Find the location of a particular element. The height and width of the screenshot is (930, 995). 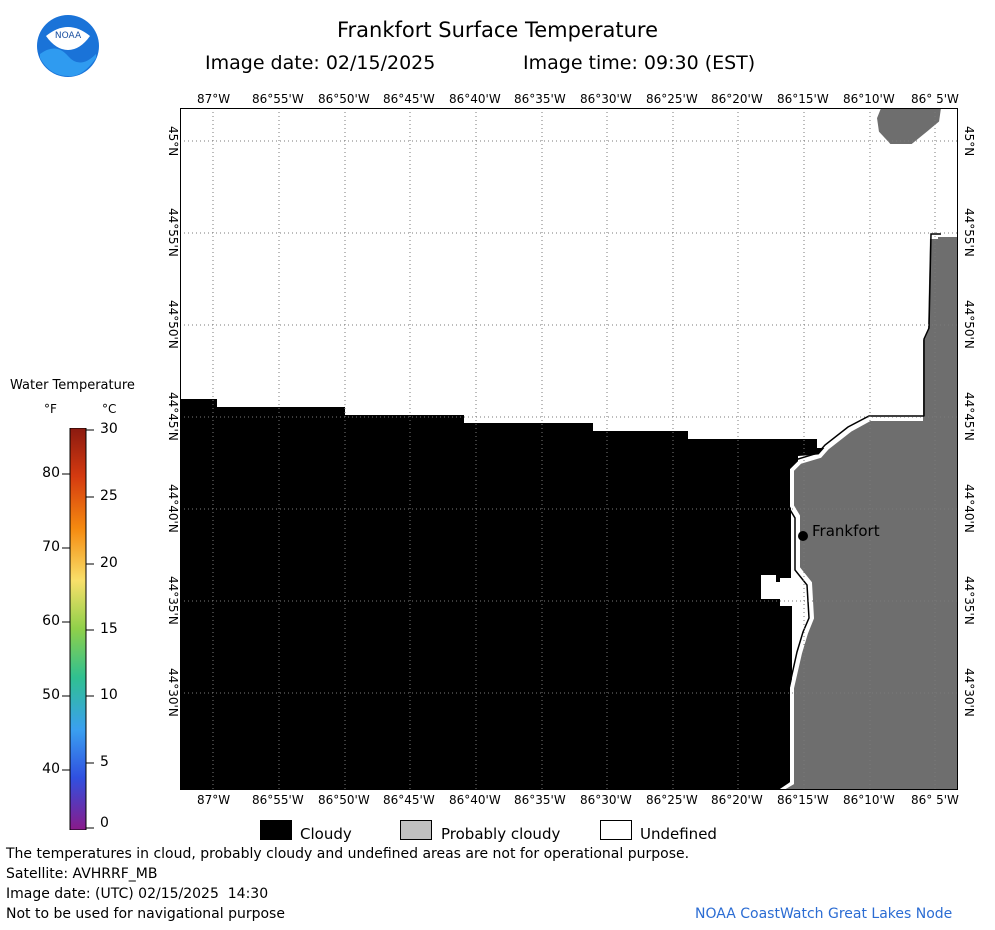

footer-satellite: Satellite: AVHRRF_MB is located at coordinates (82, 874).